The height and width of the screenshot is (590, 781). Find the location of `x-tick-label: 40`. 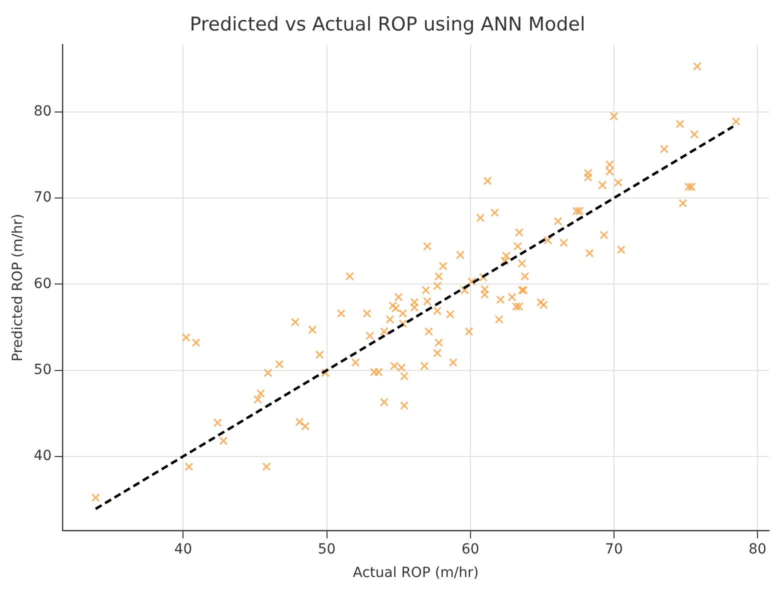

x-tick-label: 40 is located at coordinates (183, 549).